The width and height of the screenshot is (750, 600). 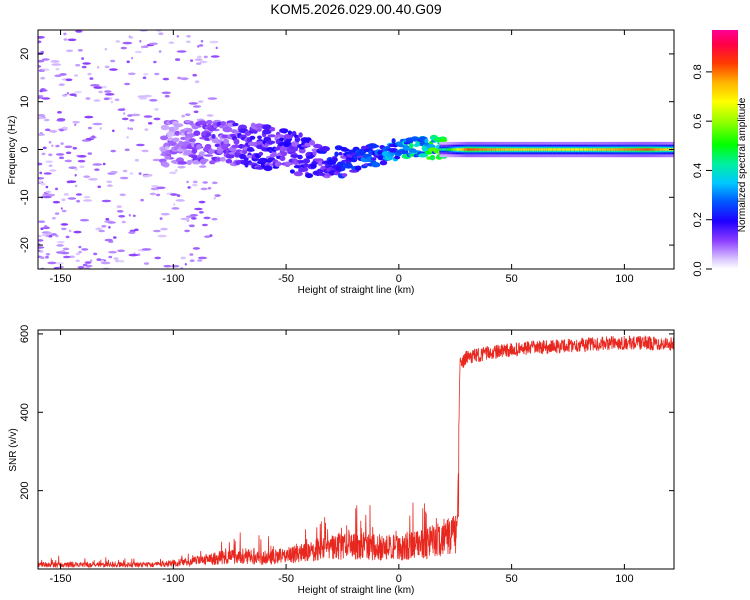 What do you see at coordinates (702, 170) in the screenshot?
I see `colorbar-ticks: 0.0 0.2 0.4 0.6 0.8` at bounding box center [702, 170].